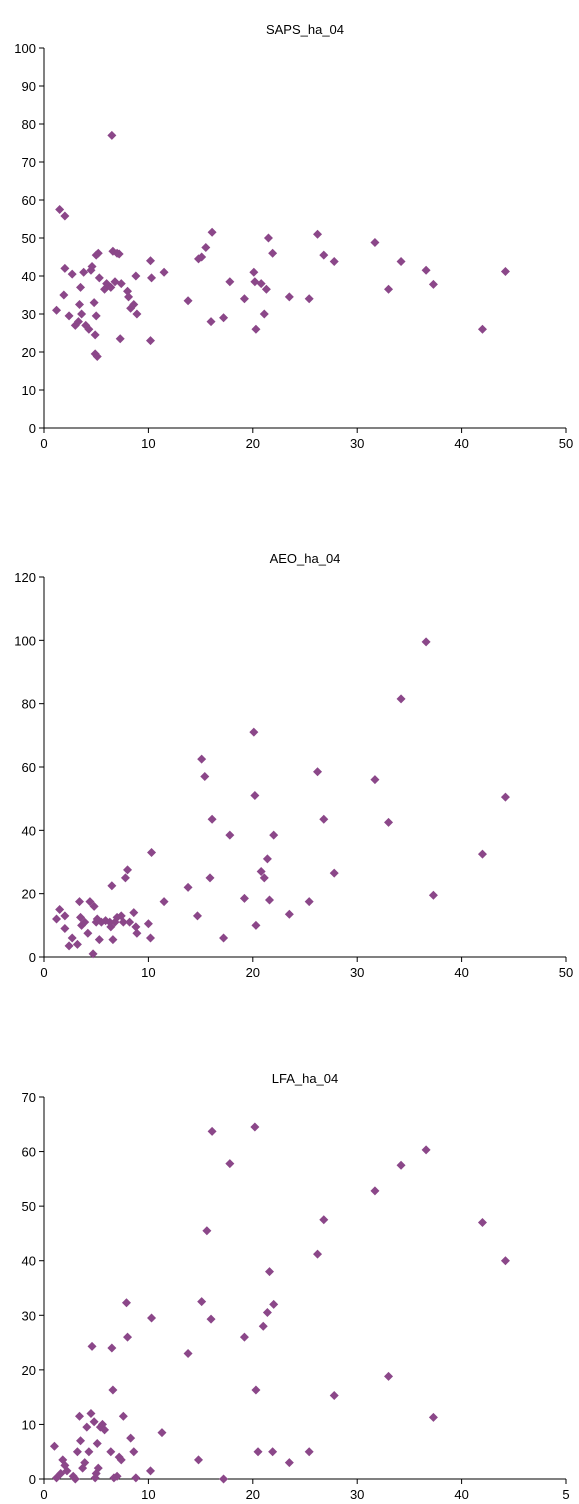 This screenshot has width=579, height=1504. Describe the element at coordinates (29, 704) in the screenshot. I see `y-tick-label: 80` at that location.